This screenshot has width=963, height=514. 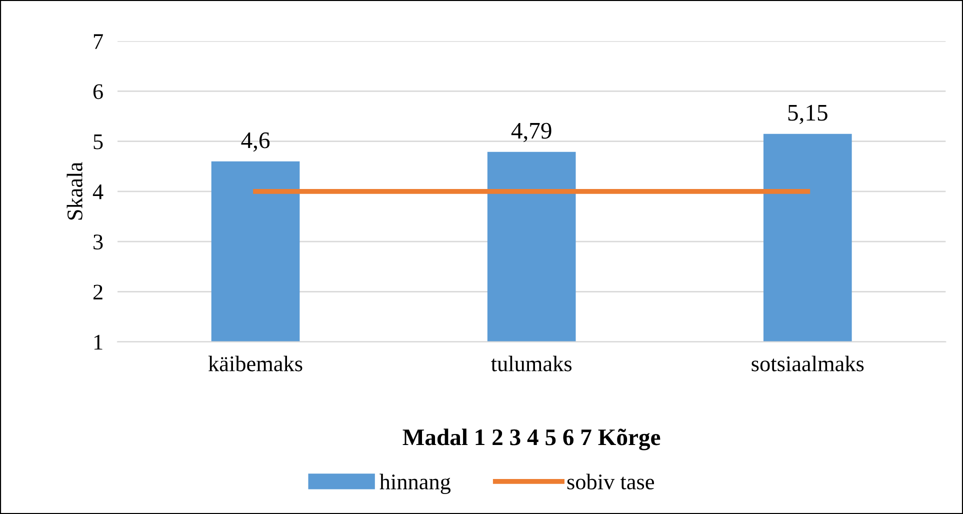 What do you see at coordinates (98, 342) in the screenshot?
I see `y-tick-label: 1` at bounding box center [98, 342].